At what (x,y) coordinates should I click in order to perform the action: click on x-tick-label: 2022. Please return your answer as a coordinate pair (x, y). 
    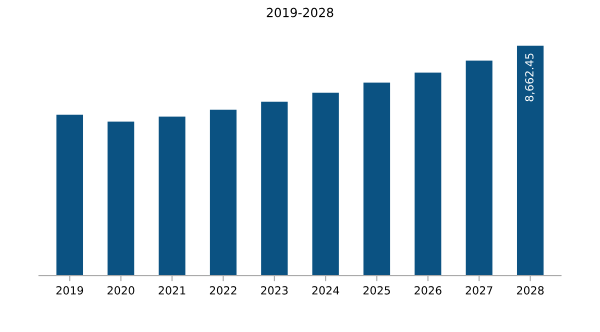
    Looking at the image, I should click on (223, 290).